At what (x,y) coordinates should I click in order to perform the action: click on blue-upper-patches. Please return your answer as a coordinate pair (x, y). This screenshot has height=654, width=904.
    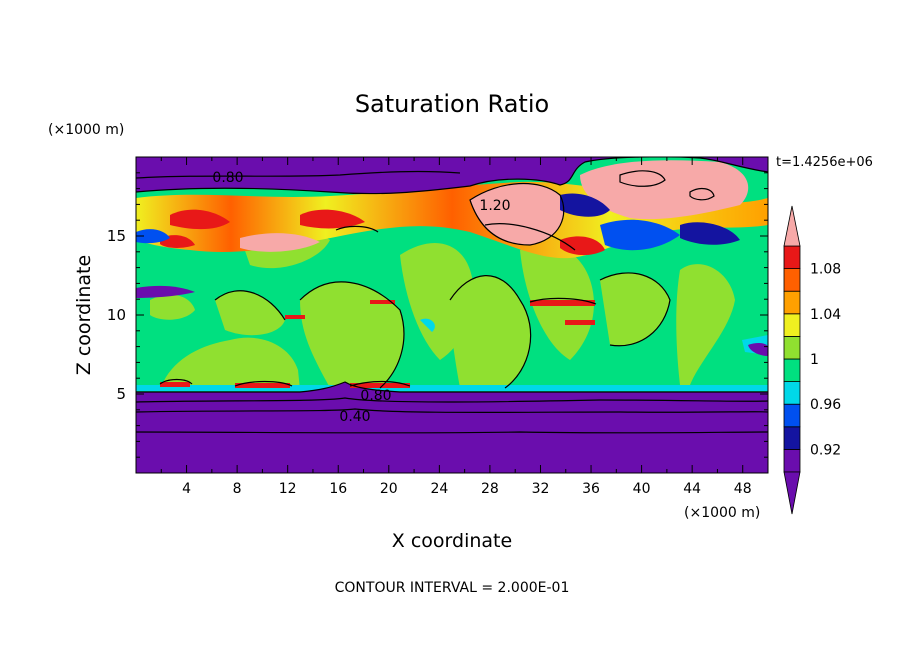
    Looking at the image, I should click on (650, 219).